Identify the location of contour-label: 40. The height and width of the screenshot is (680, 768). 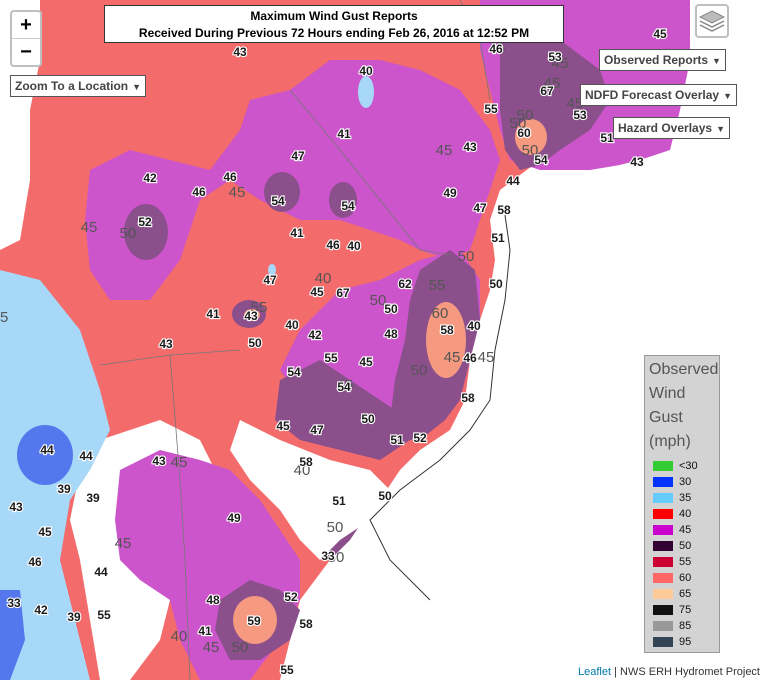
(179, 636).